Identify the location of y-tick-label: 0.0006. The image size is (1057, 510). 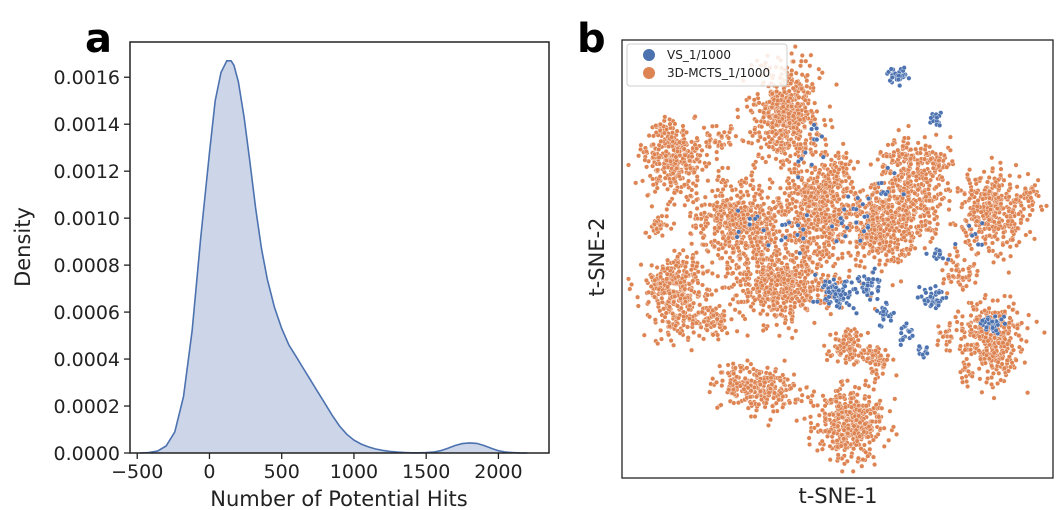
(87, 313).